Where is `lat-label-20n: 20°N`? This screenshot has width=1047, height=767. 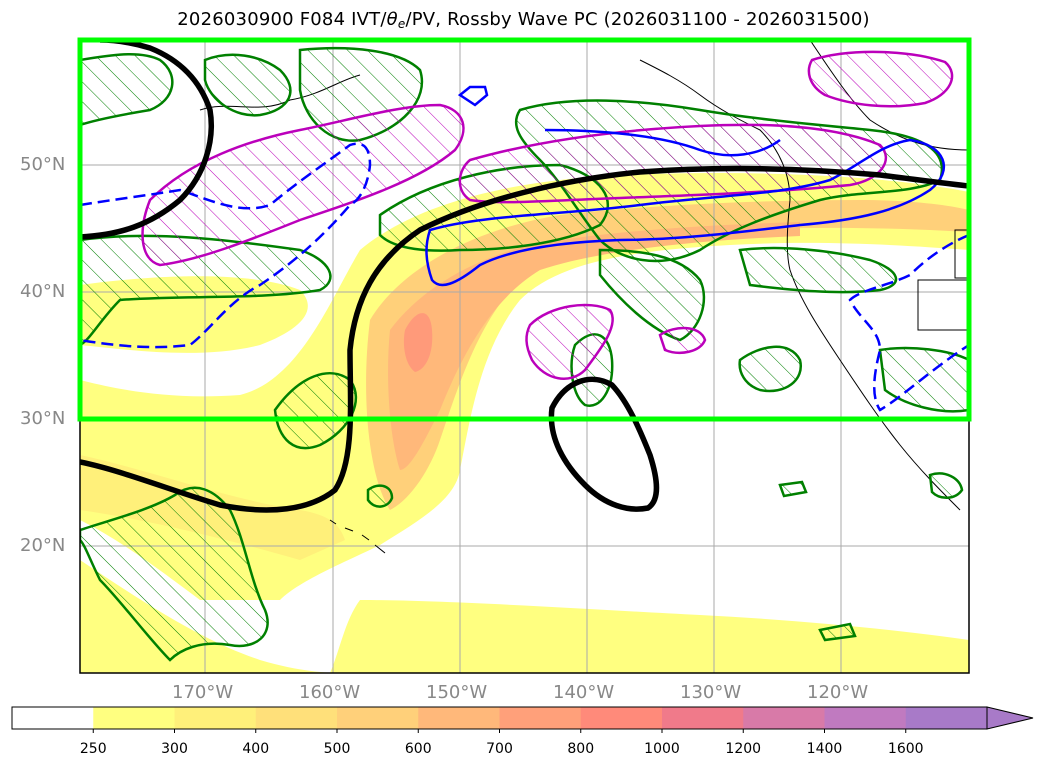 lat-label-20n: 20°N is located at coordinates (43, 545).